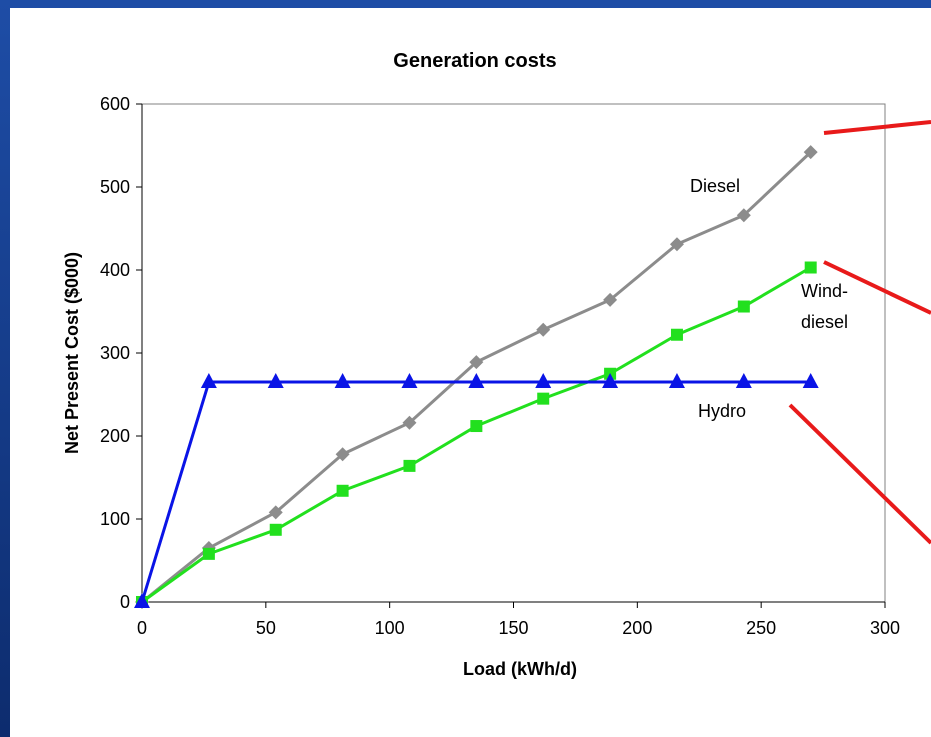  I want to click on y-tick-label: 400, so click(115, 270).